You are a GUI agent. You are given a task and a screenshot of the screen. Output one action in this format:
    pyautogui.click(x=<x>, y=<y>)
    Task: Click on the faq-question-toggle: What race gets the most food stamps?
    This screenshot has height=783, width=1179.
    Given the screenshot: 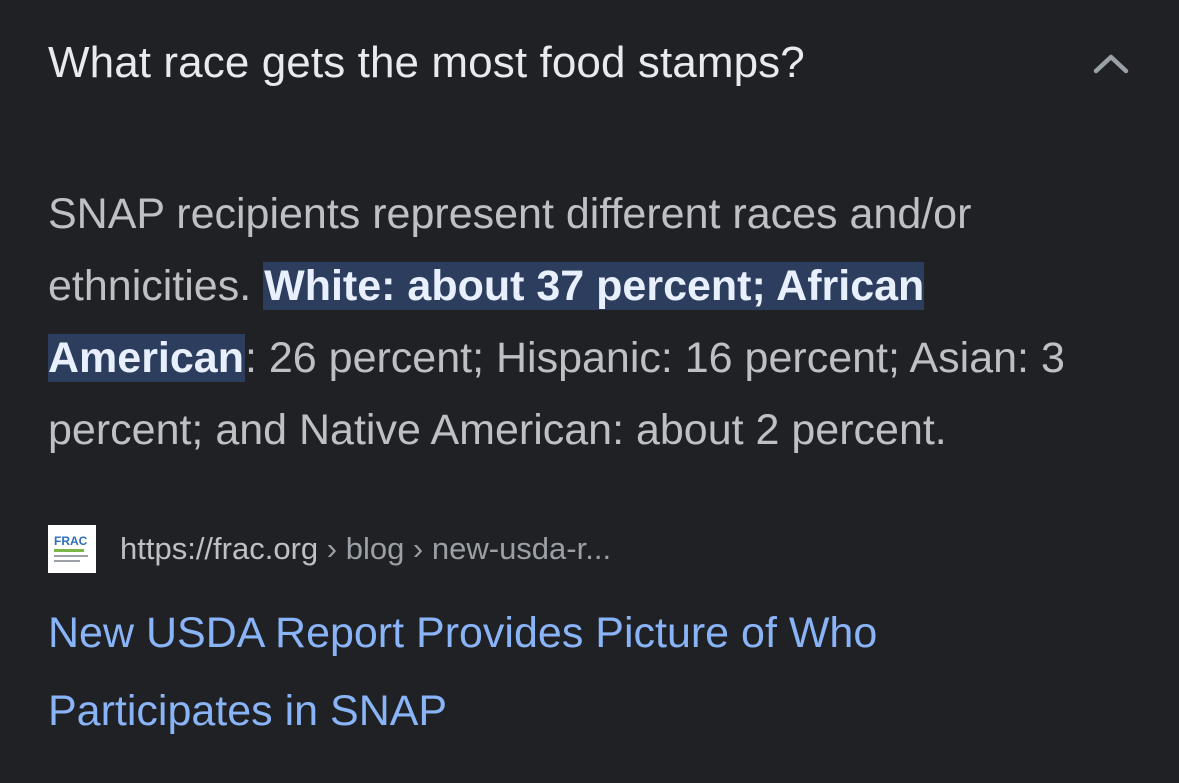 What is the action you would take?
    pyautogui.click(x=589, y=63)
    